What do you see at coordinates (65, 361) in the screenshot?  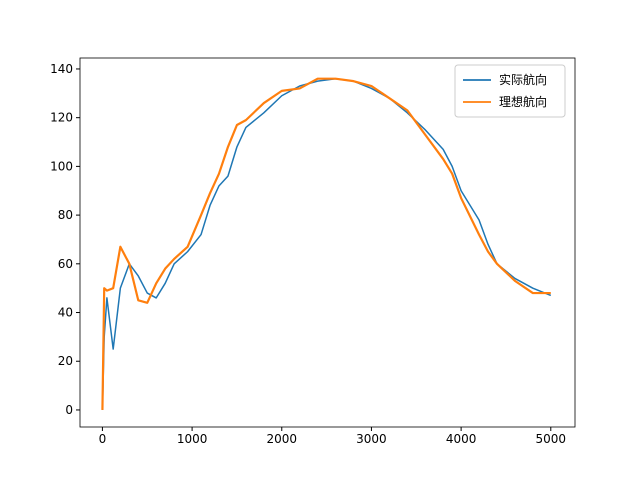 I see `y-tick-label: 20` at bounding box center [65, 361].